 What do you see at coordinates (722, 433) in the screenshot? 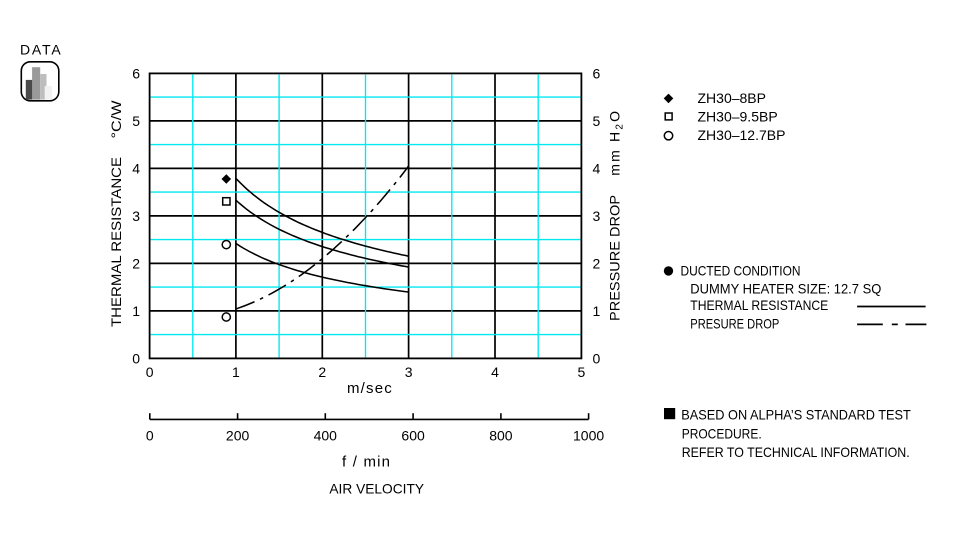
I see `svg-text: PROCEDURE.` at bounding box center [722, 433].